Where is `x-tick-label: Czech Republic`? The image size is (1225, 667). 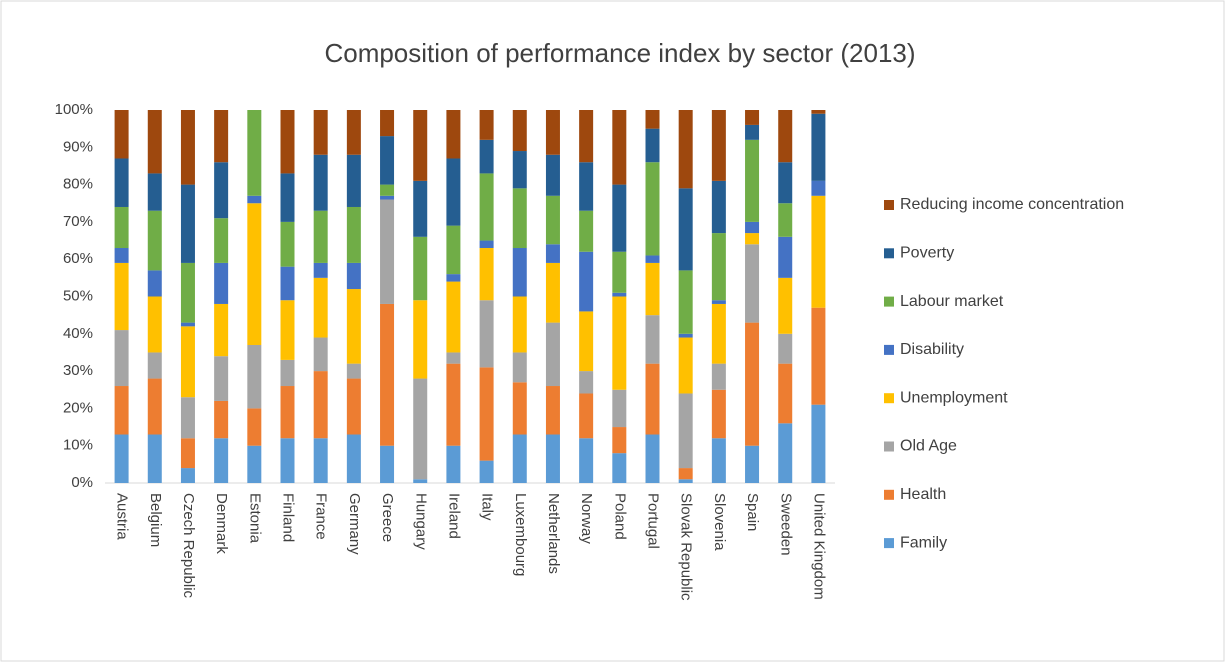
x-tick-label: Czech Republic is located at coordinates (188, 546).